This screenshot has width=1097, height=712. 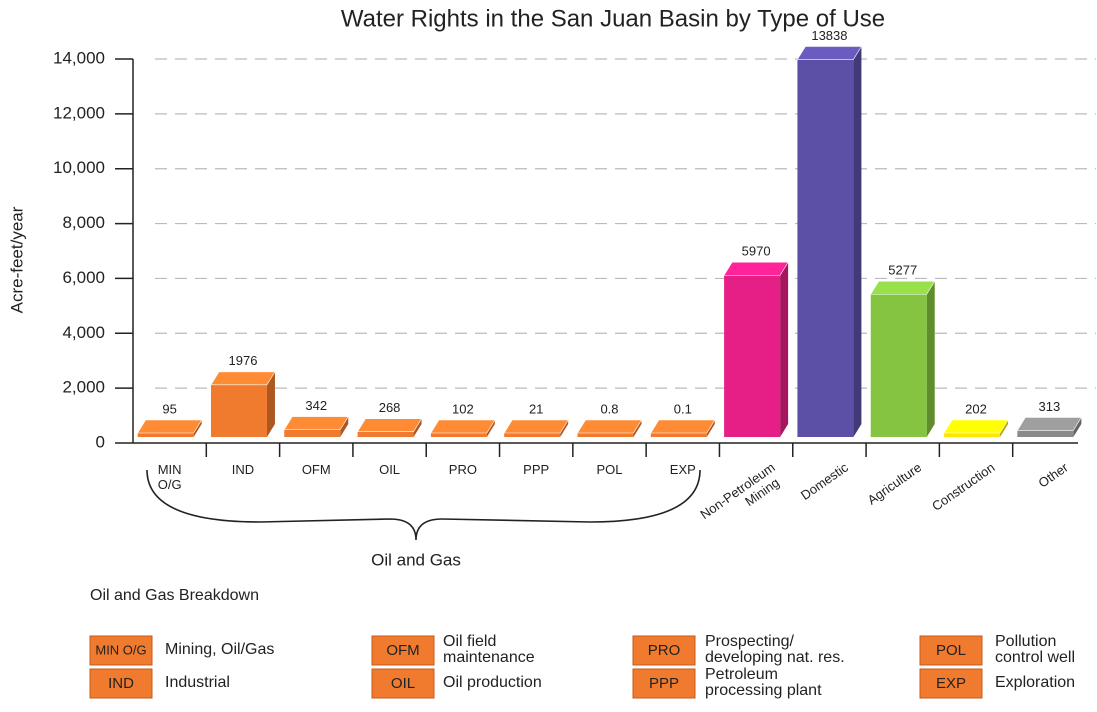 What do you see at coordinates (79, 167) in the screenshot?
I see `y-tick-label: 10,000` at bounding box center [79, 167].